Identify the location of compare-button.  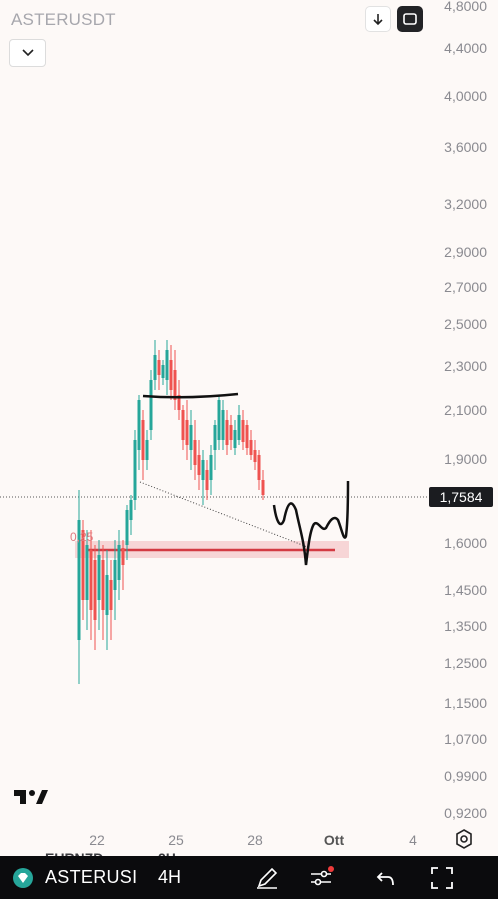
(410, 19).